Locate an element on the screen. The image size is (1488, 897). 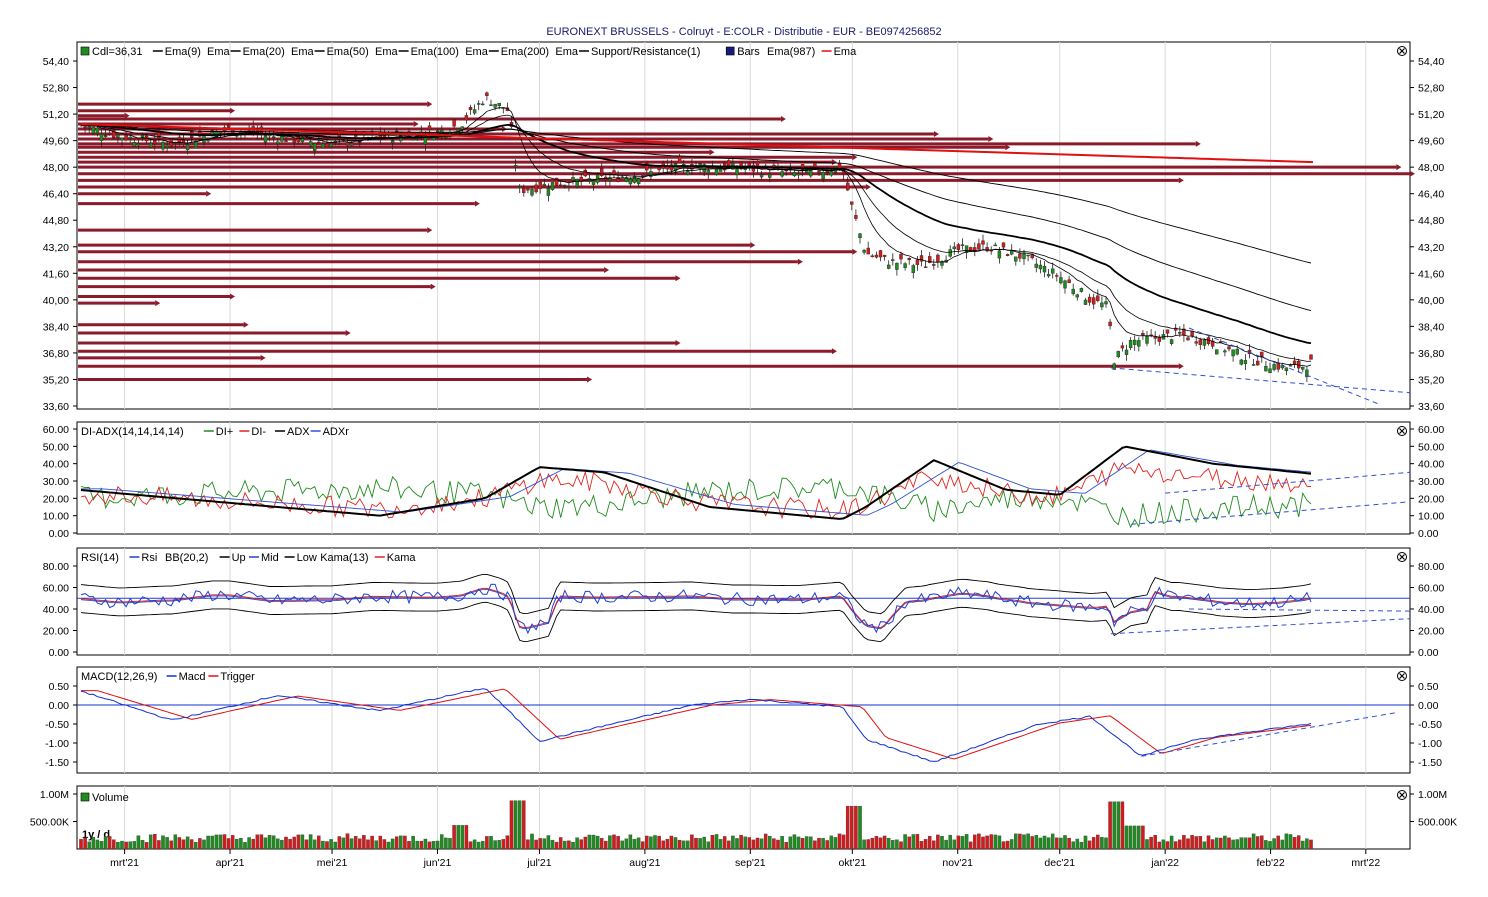
x-tick-label: aug'21 is located at coordinates (644, 863).